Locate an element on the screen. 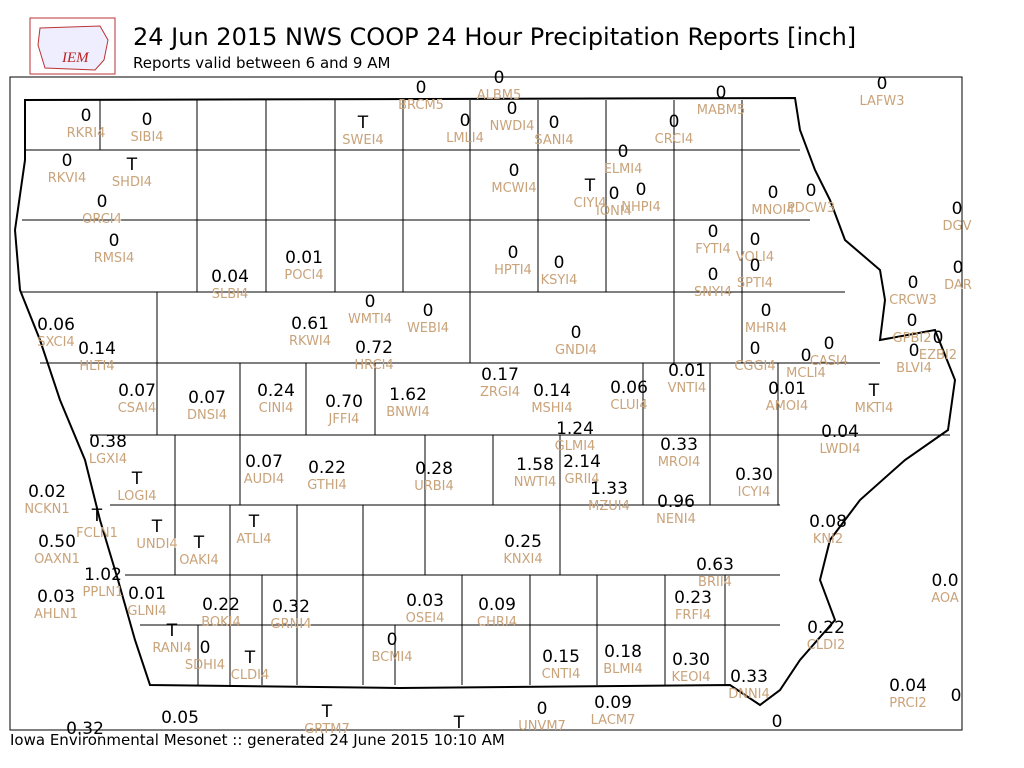 The height and width of the screenshot is (768, 1024). station-id: GTHI4 is located at coordinates (326, 485).